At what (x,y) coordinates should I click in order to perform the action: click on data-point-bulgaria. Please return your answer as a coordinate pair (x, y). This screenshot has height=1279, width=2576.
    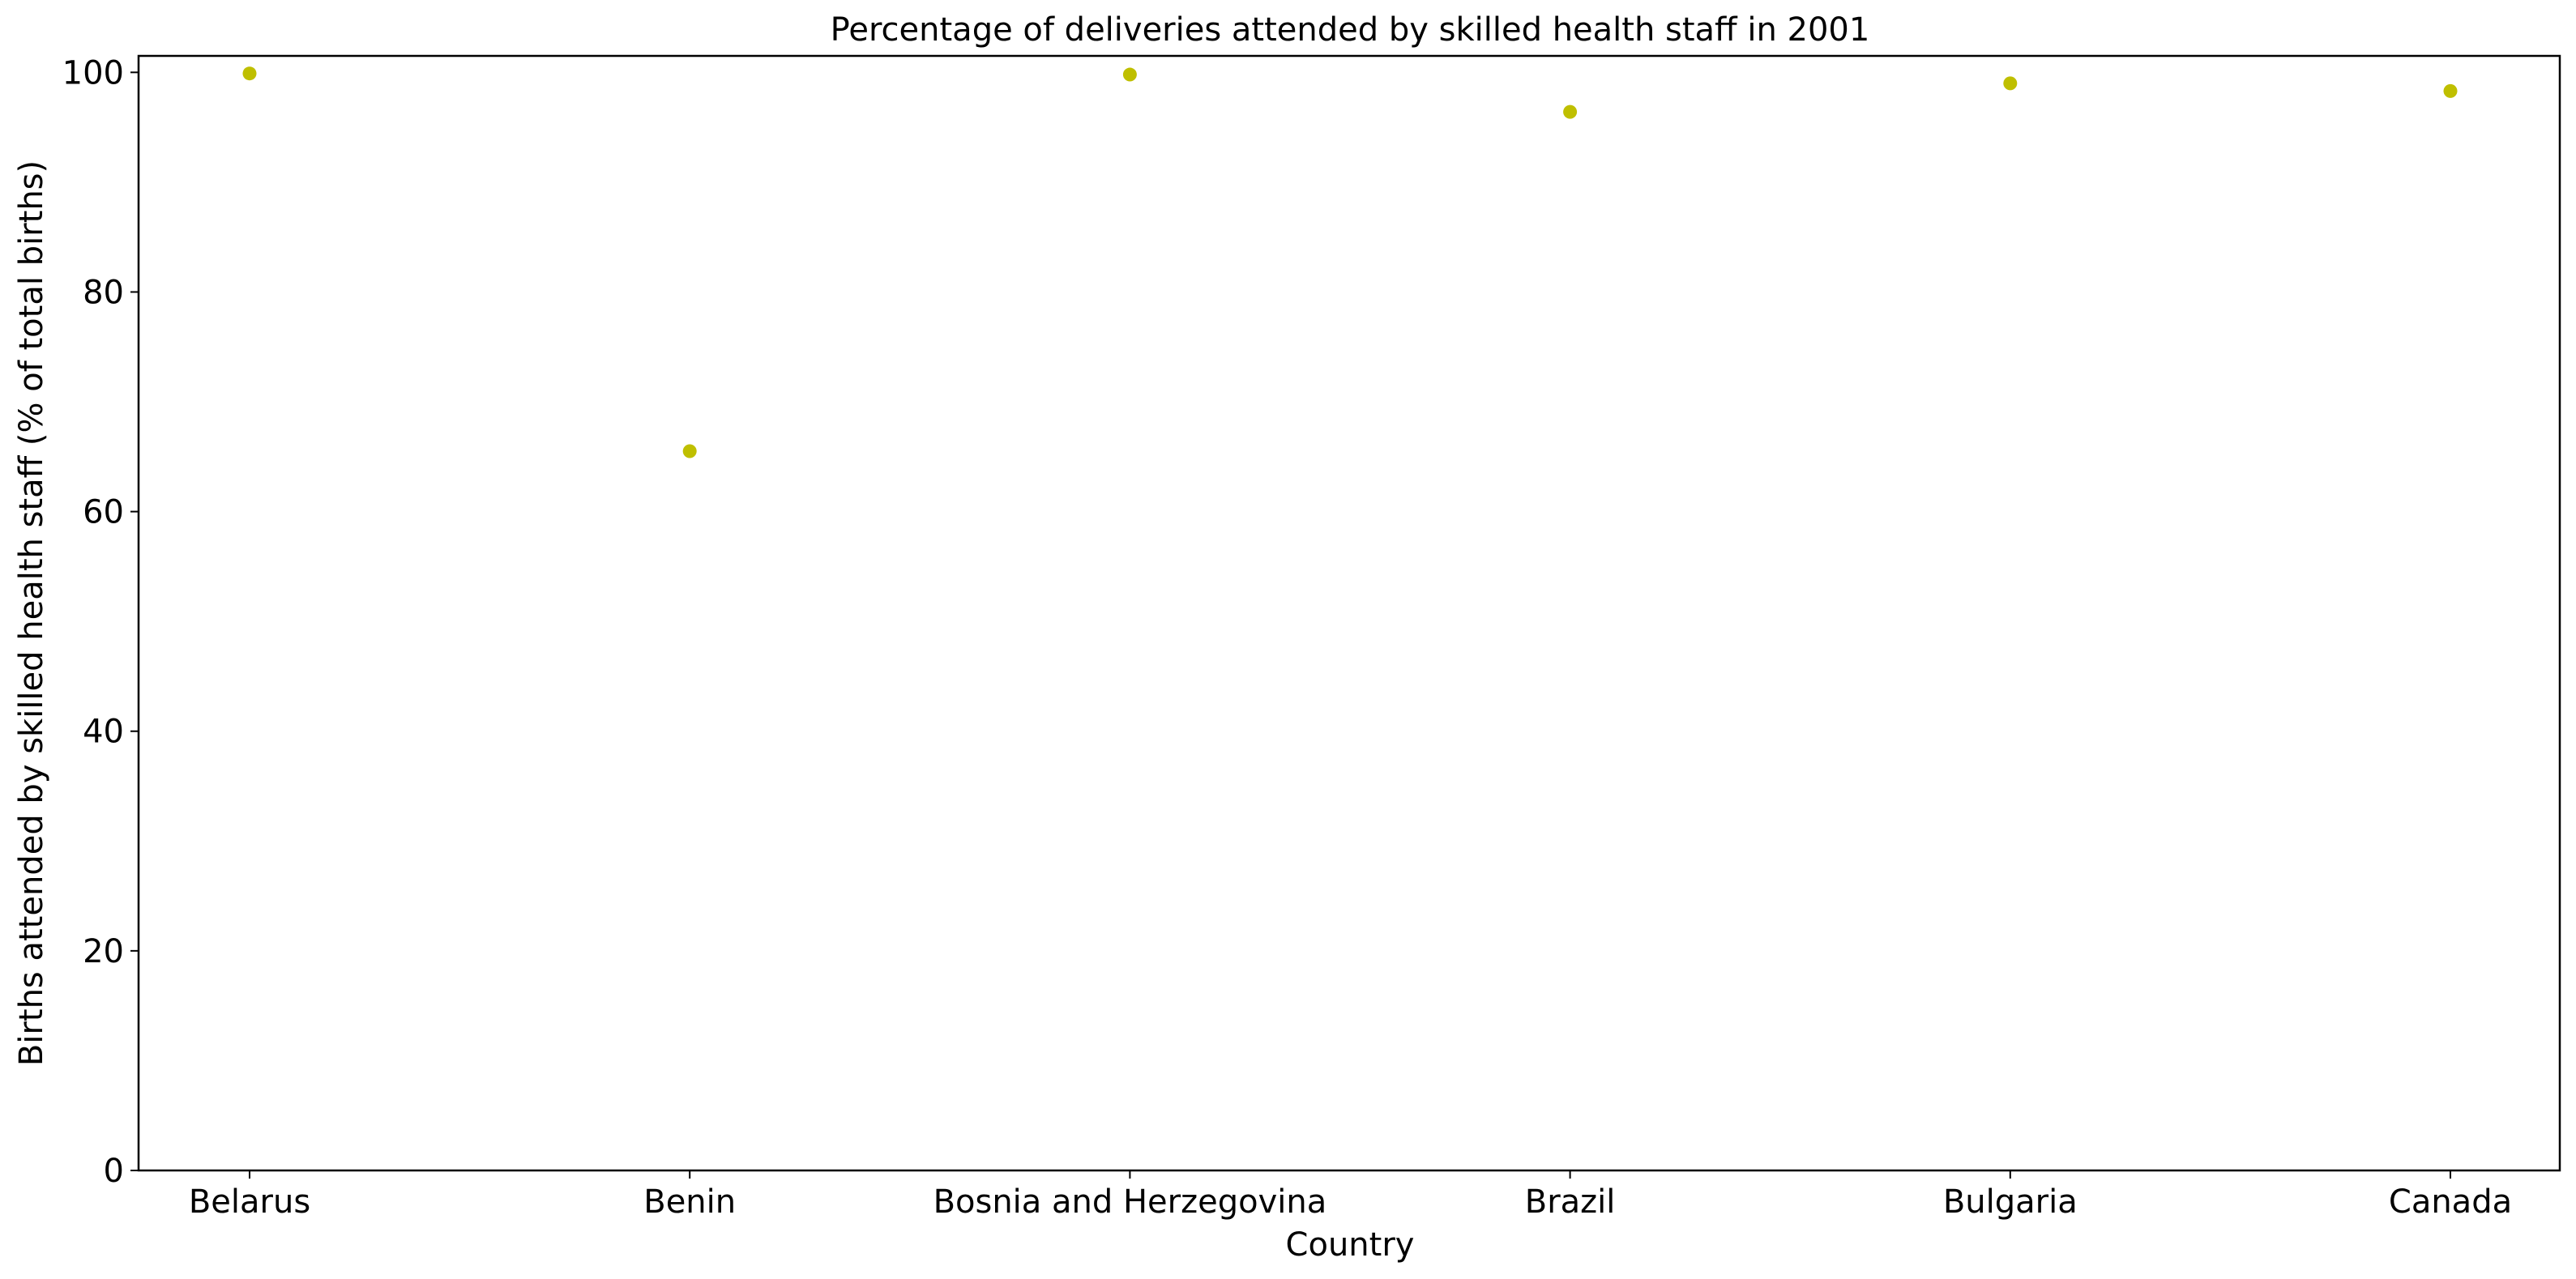
    Looking at the image, I should click on (2010, 83).